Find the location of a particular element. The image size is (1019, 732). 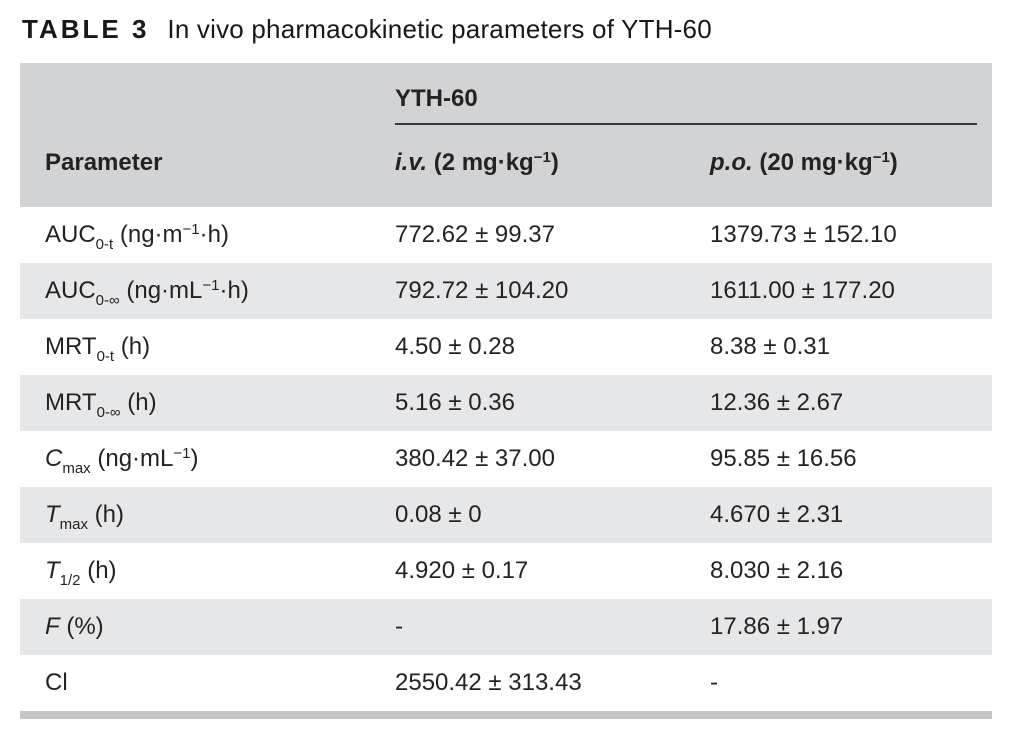

parameter-cell: MRT0-∞ (h) is located at coordinates (101, 405).